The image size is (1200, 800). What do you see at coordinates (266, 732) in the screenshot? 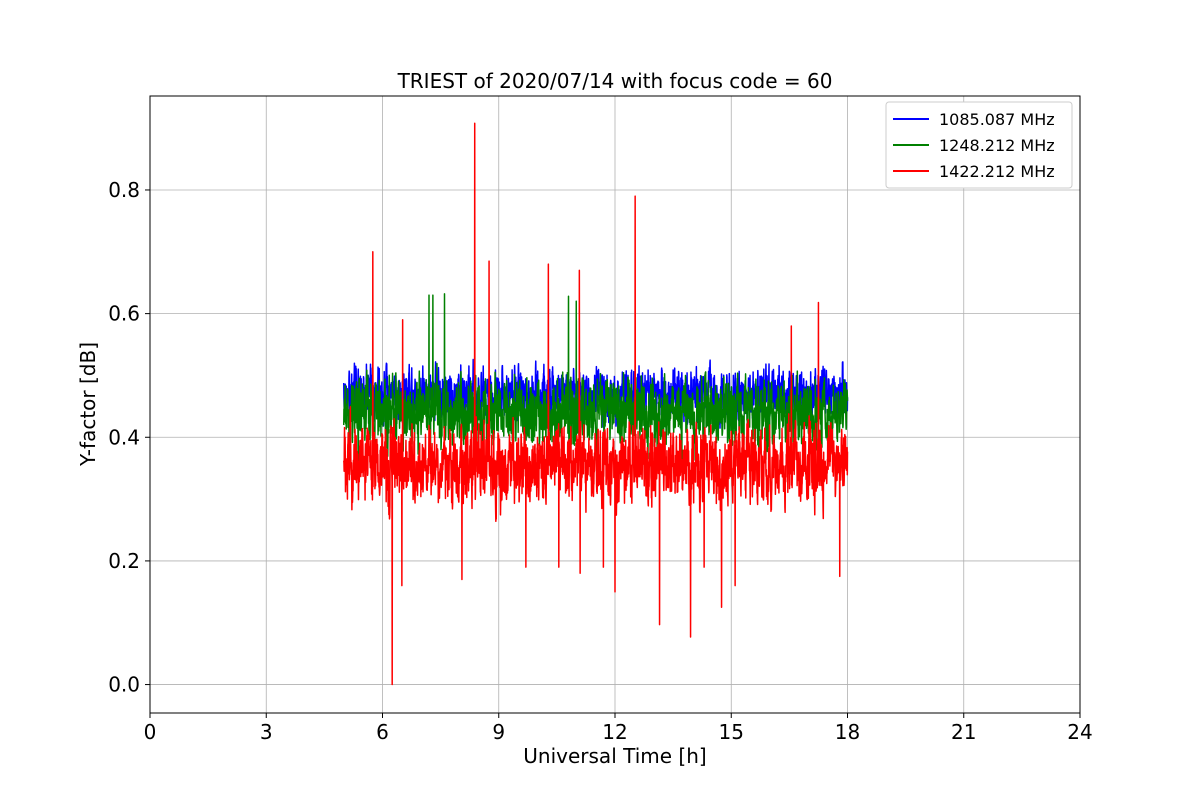
I see `x-tick-label: 3` at bounding box center [266, 732].